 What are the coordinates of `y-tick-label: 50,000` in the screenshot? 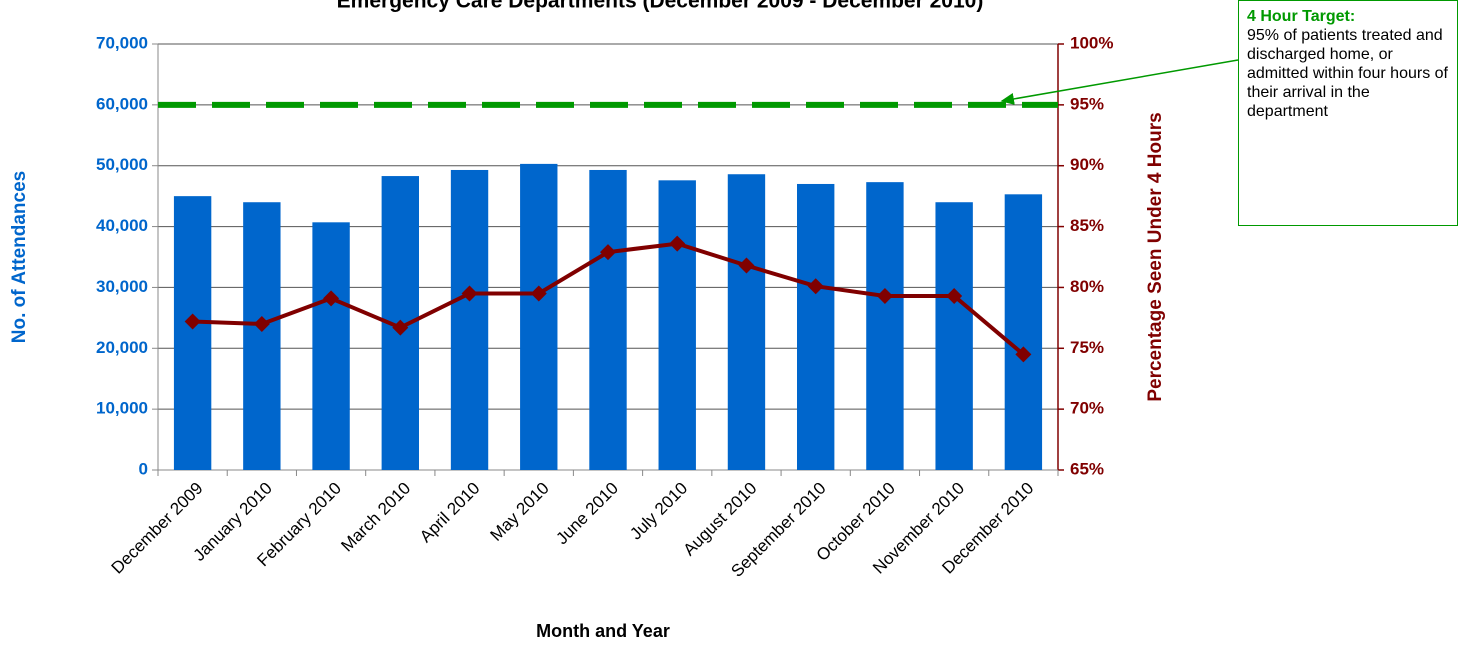 It's located at (122, 164).